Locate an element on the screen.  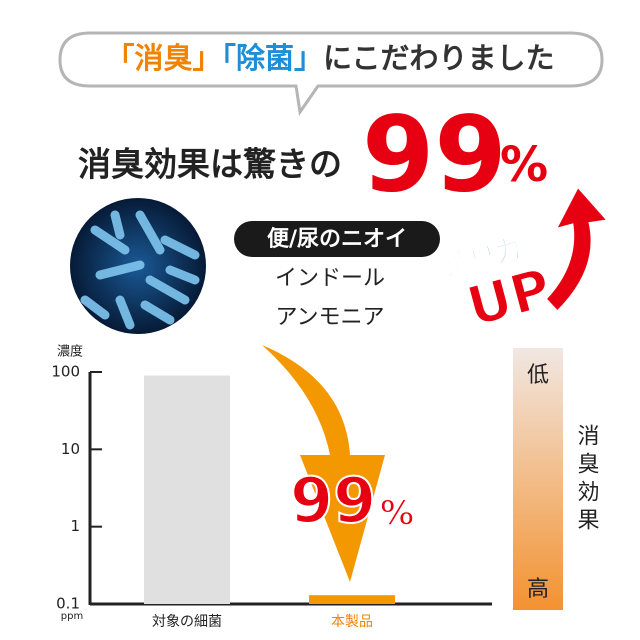
y-unit: ppm is located at coordinates (72, 616).